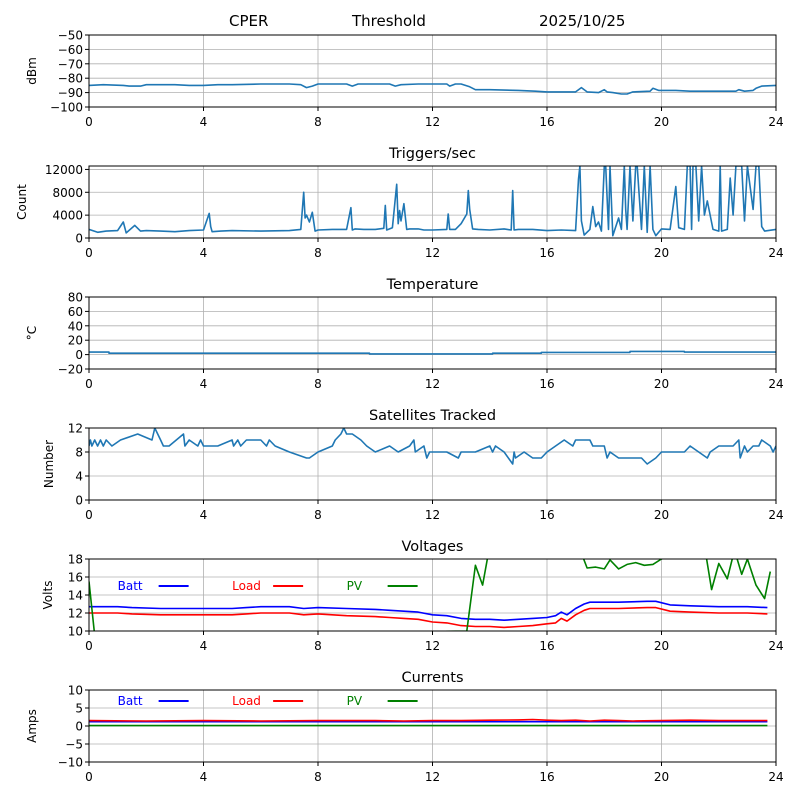  Describe the element at coordinates (70, 36) in the screenshot. I see `y-tick-label: −50` at that location.